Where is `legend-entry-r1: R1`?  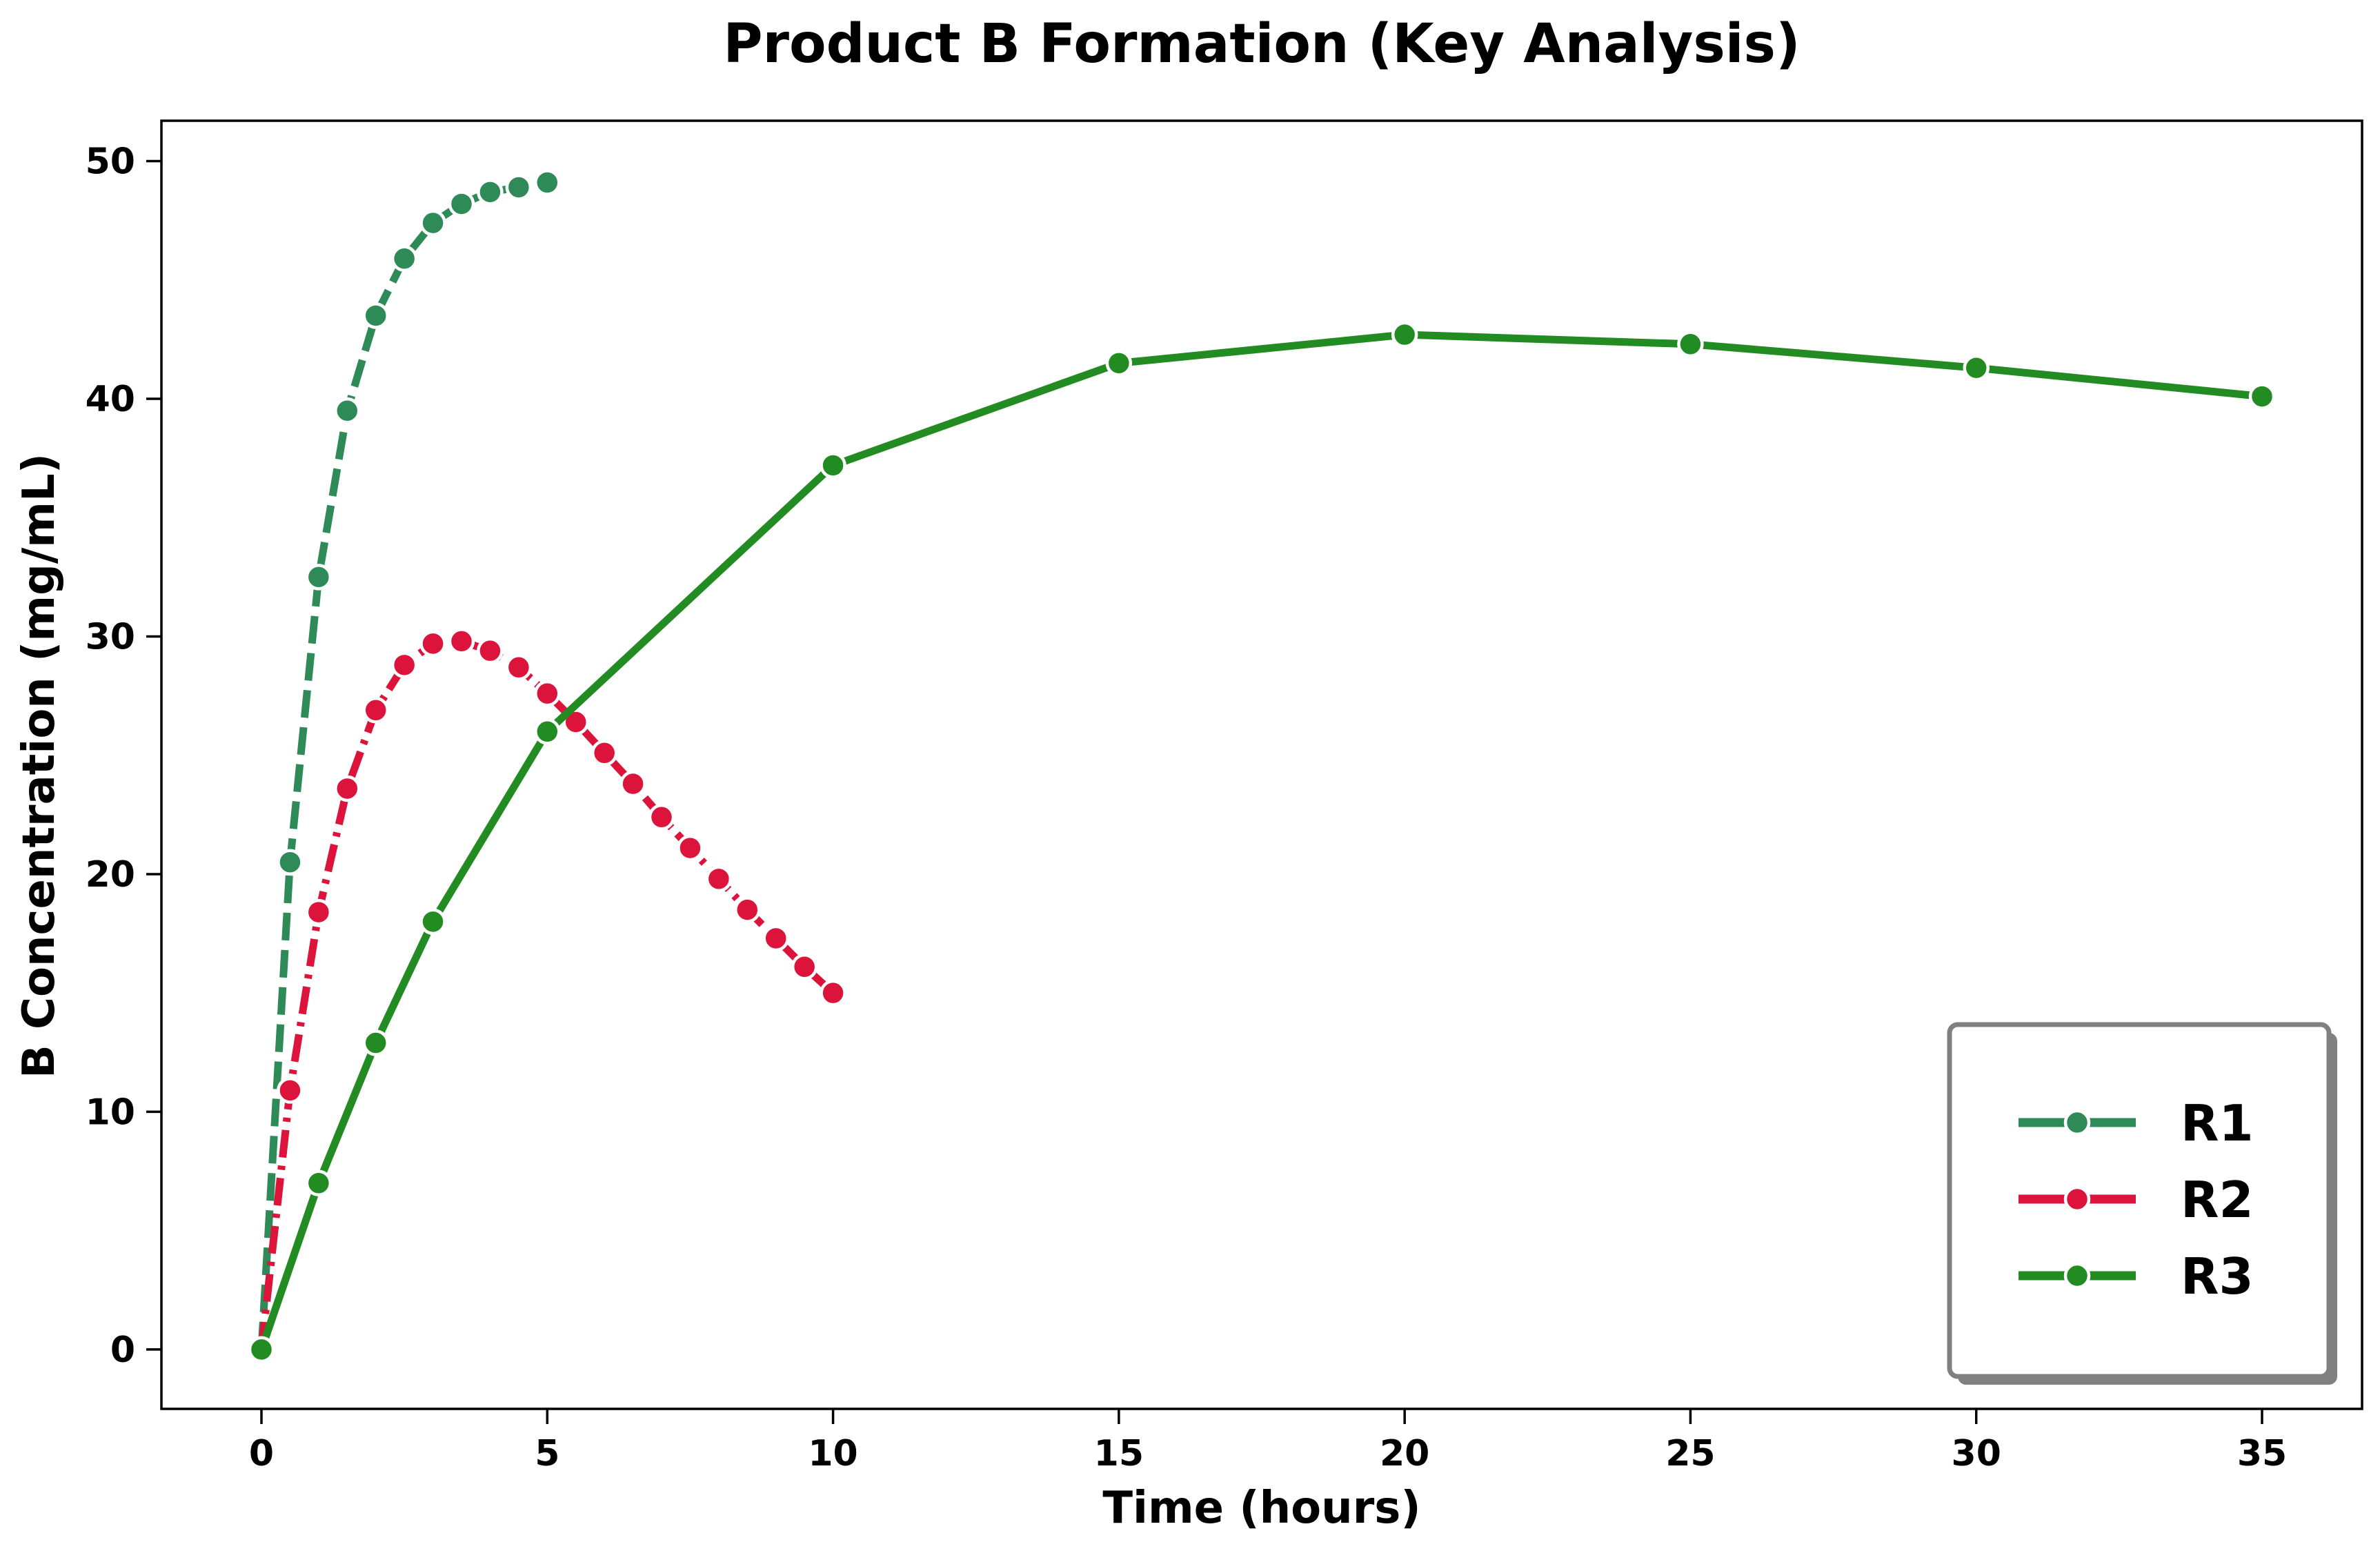 legend-entry-r1: R1 is located at coordinates (2136, 1123).